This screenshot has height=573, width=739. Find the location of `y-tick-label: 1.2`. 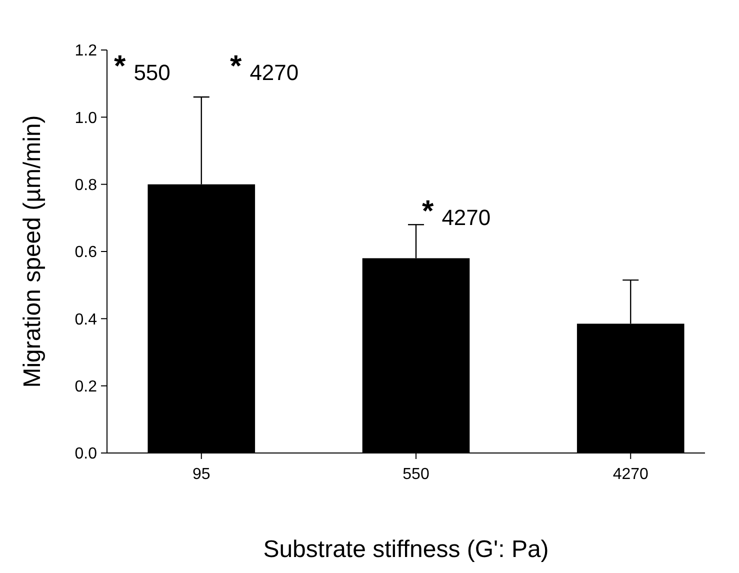

y-tick-label: 1.2 is located at coordinates (86, 51).